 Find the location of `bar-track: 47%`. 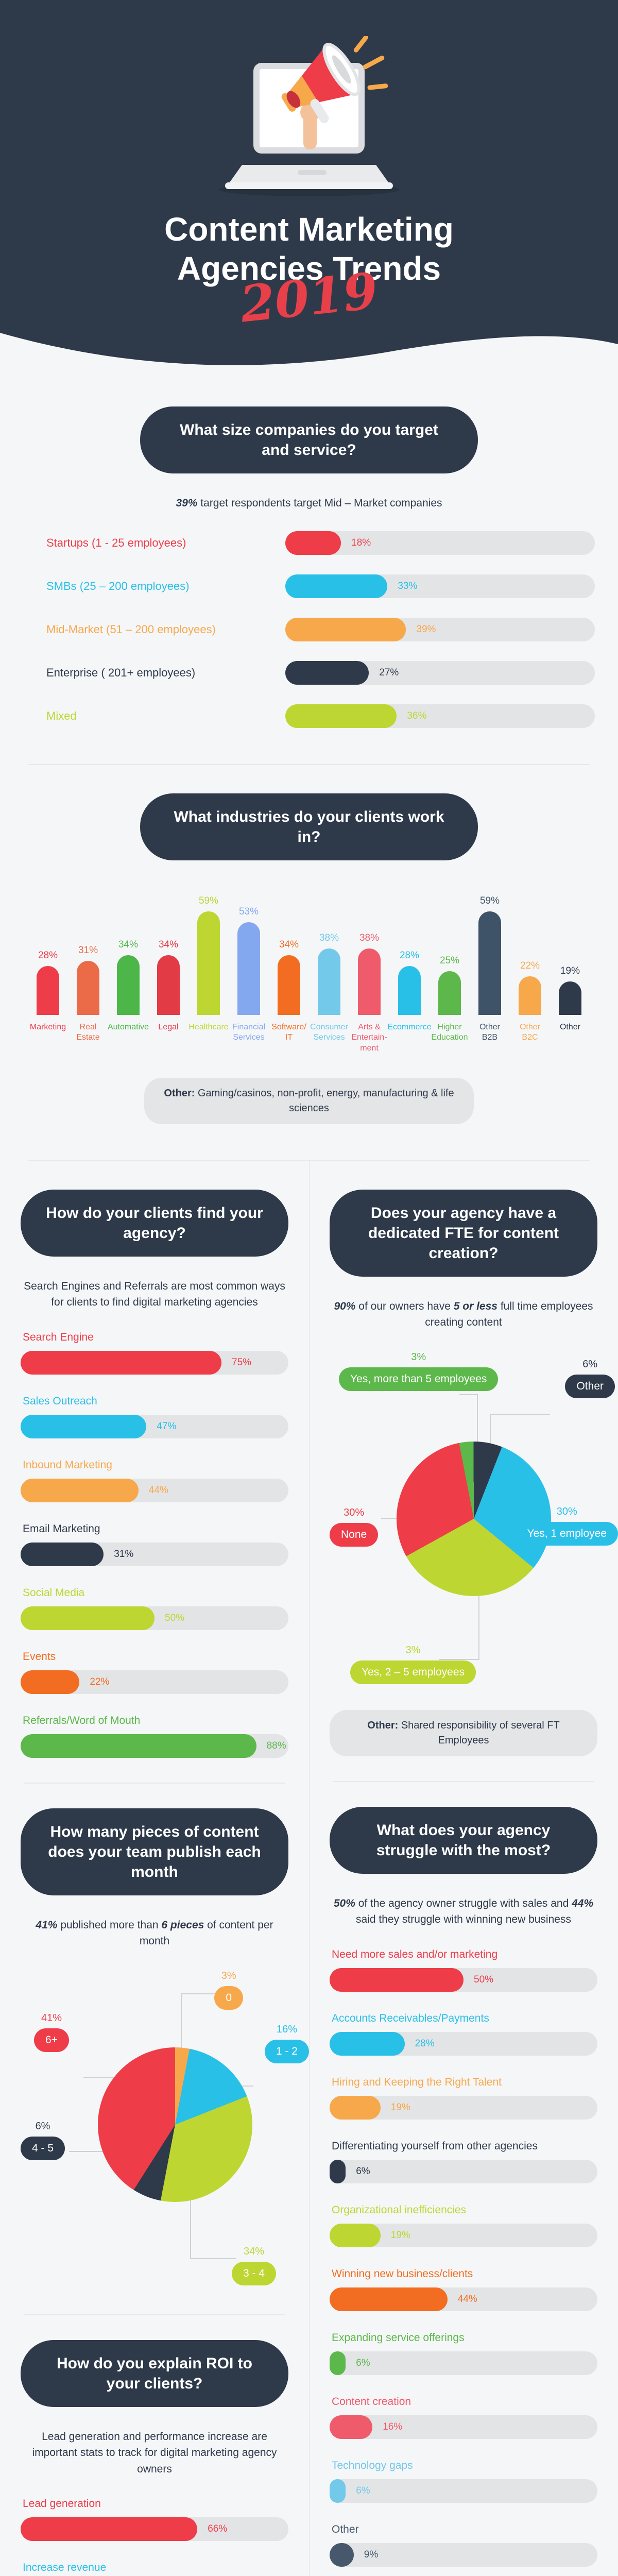

bar-track: 47% is located at coordinates (154, 1426).